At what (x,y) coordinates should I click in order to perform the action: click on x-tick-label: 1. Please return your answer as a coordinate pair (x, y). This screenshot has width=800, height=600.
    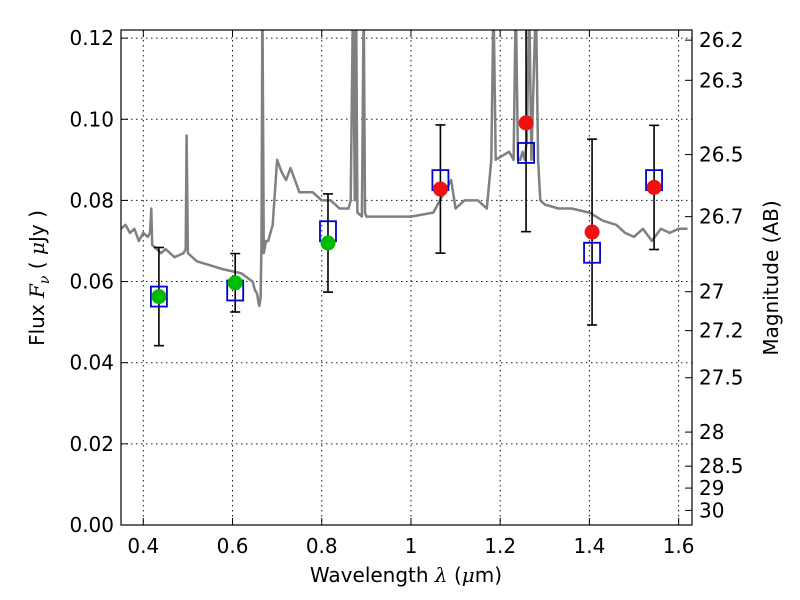
    Looking at the image, I should click on (411, 546).